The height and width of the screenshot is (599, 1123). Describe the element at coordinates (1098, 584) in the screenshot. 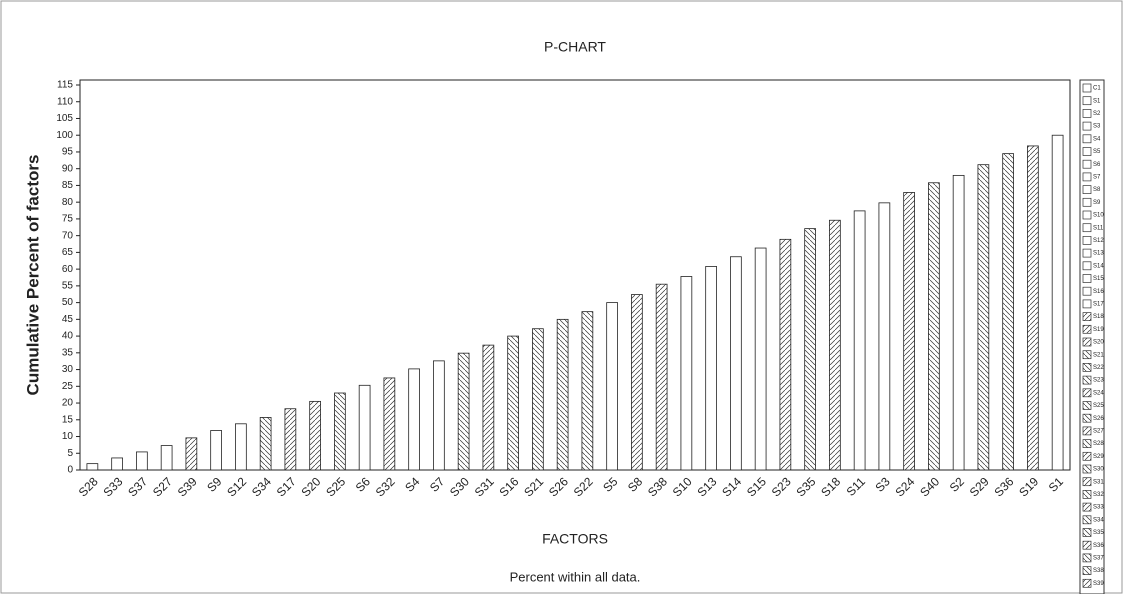

I see `legend-label: S39` at that location.